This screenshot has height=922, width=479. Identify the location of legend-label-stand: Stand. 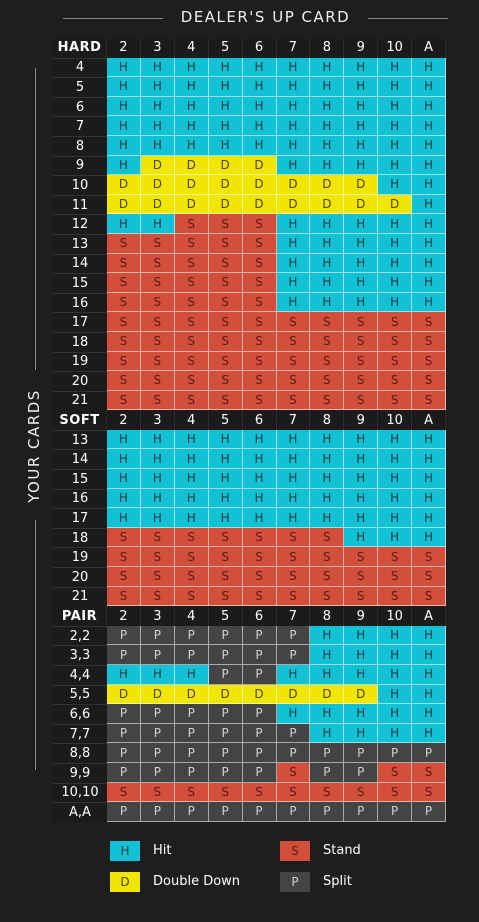
(342, 850).